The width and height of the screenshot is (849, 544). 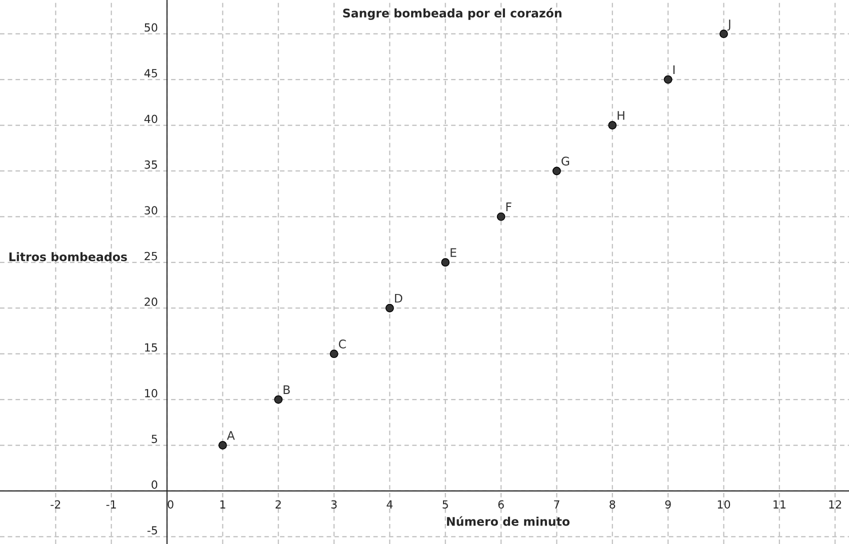 I want to click on annotation: D, so click(x=398, y=298).